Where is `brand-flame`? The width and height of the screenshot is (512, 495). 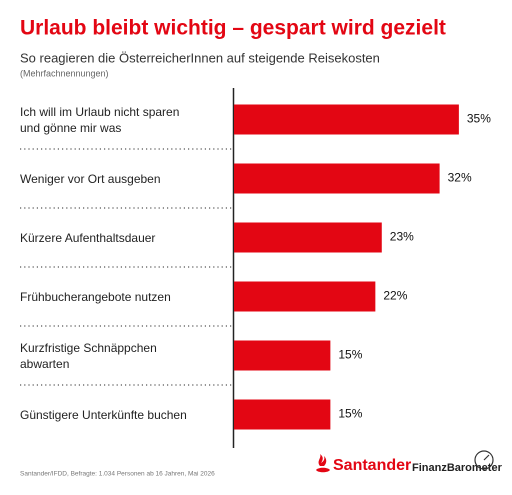
brand-flame is located at coordinates (323, 463).